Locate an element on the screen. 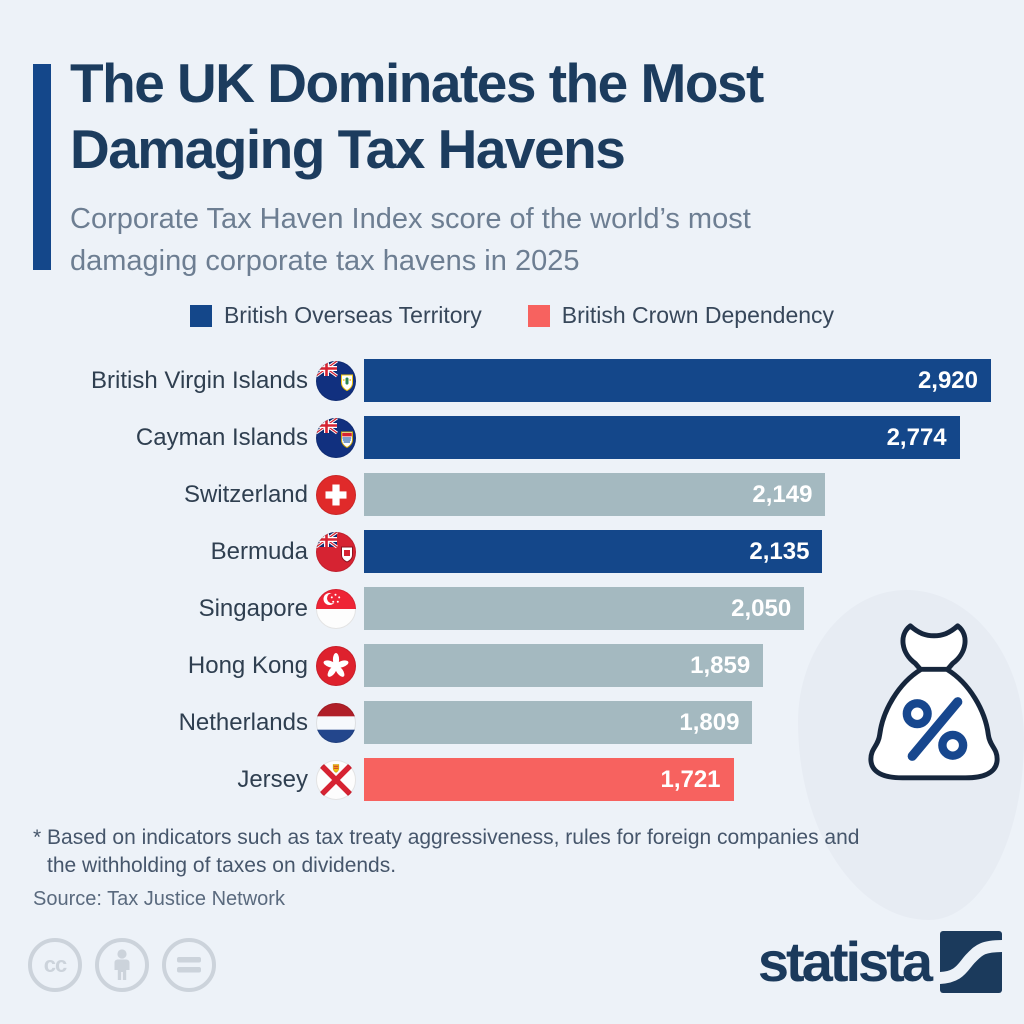 The height and width of the screenshot is (1024, 1024). table-row: Jersey 1,721 is located at coordinates (512, 779).